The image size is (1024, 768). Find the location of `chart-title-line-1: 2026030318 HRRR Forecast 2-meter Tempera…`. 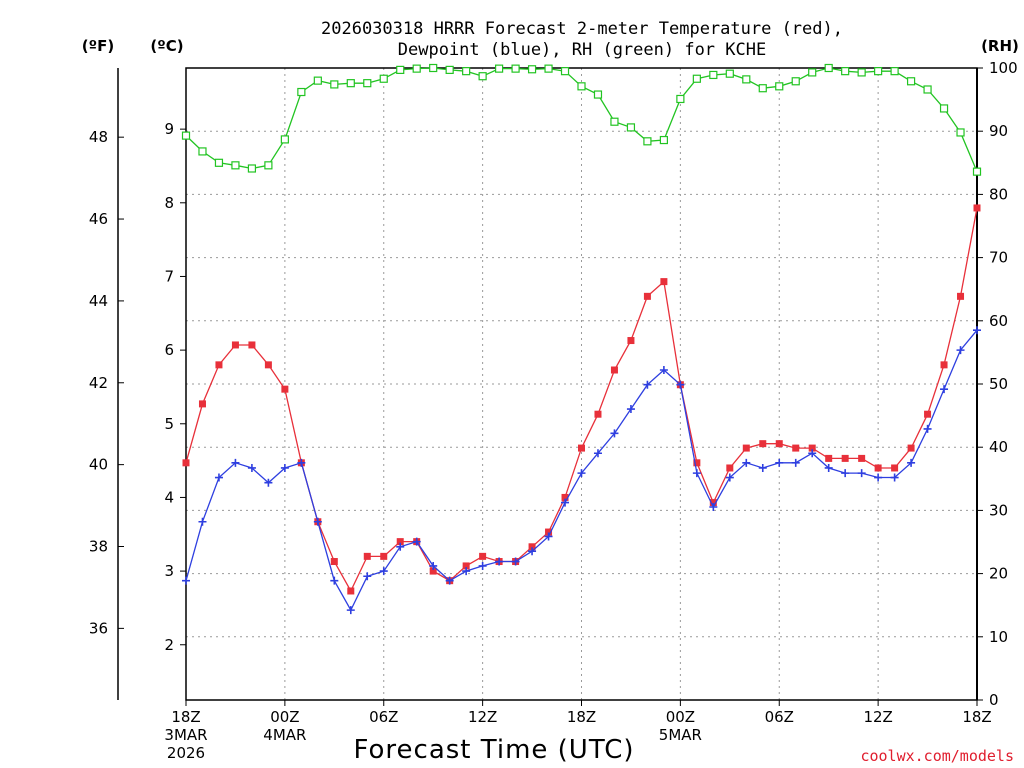

chart-title-line-1: 2026030318 HRRR Forecast 2-meter Tempera… is located at coordinates (582, 29).